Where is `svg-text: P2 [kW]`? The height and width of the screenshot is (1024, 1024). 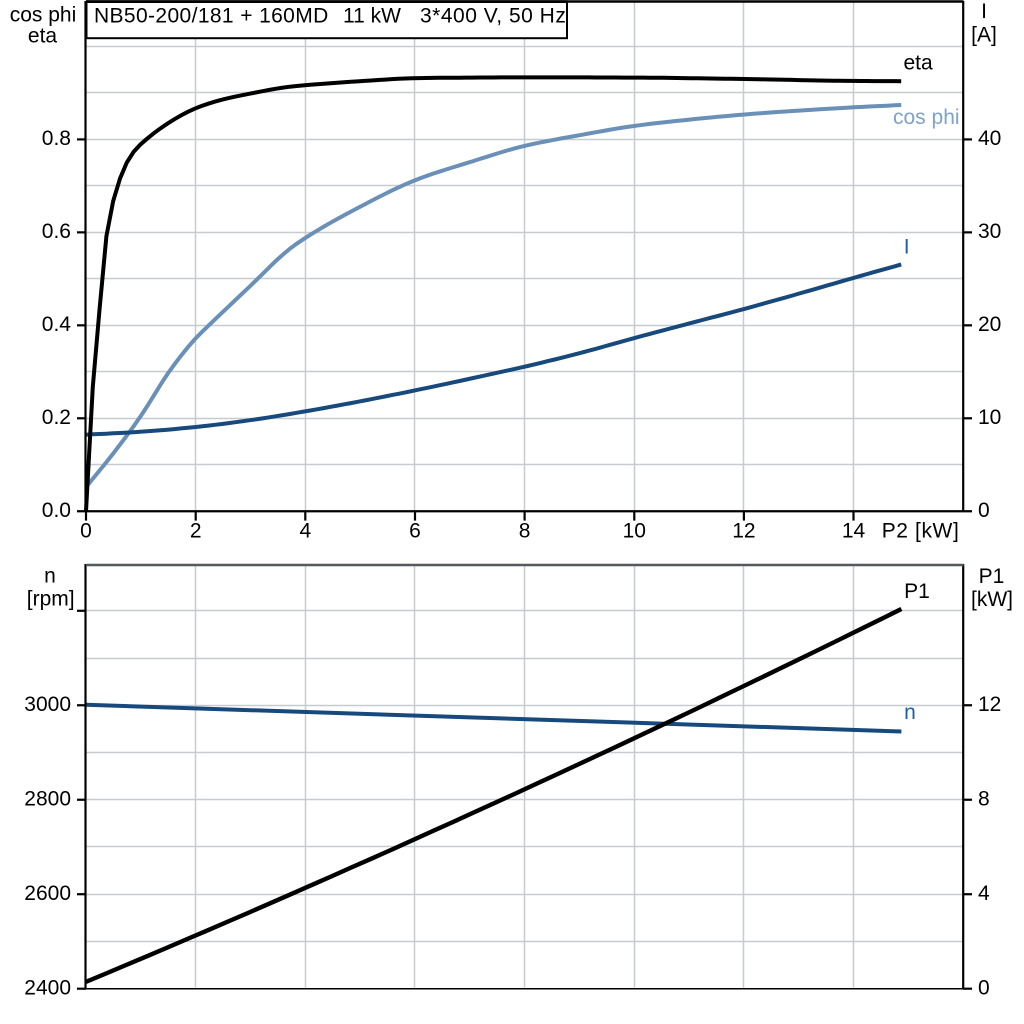 svg-text: P2 [kW] is located at coordinates (921, 531).